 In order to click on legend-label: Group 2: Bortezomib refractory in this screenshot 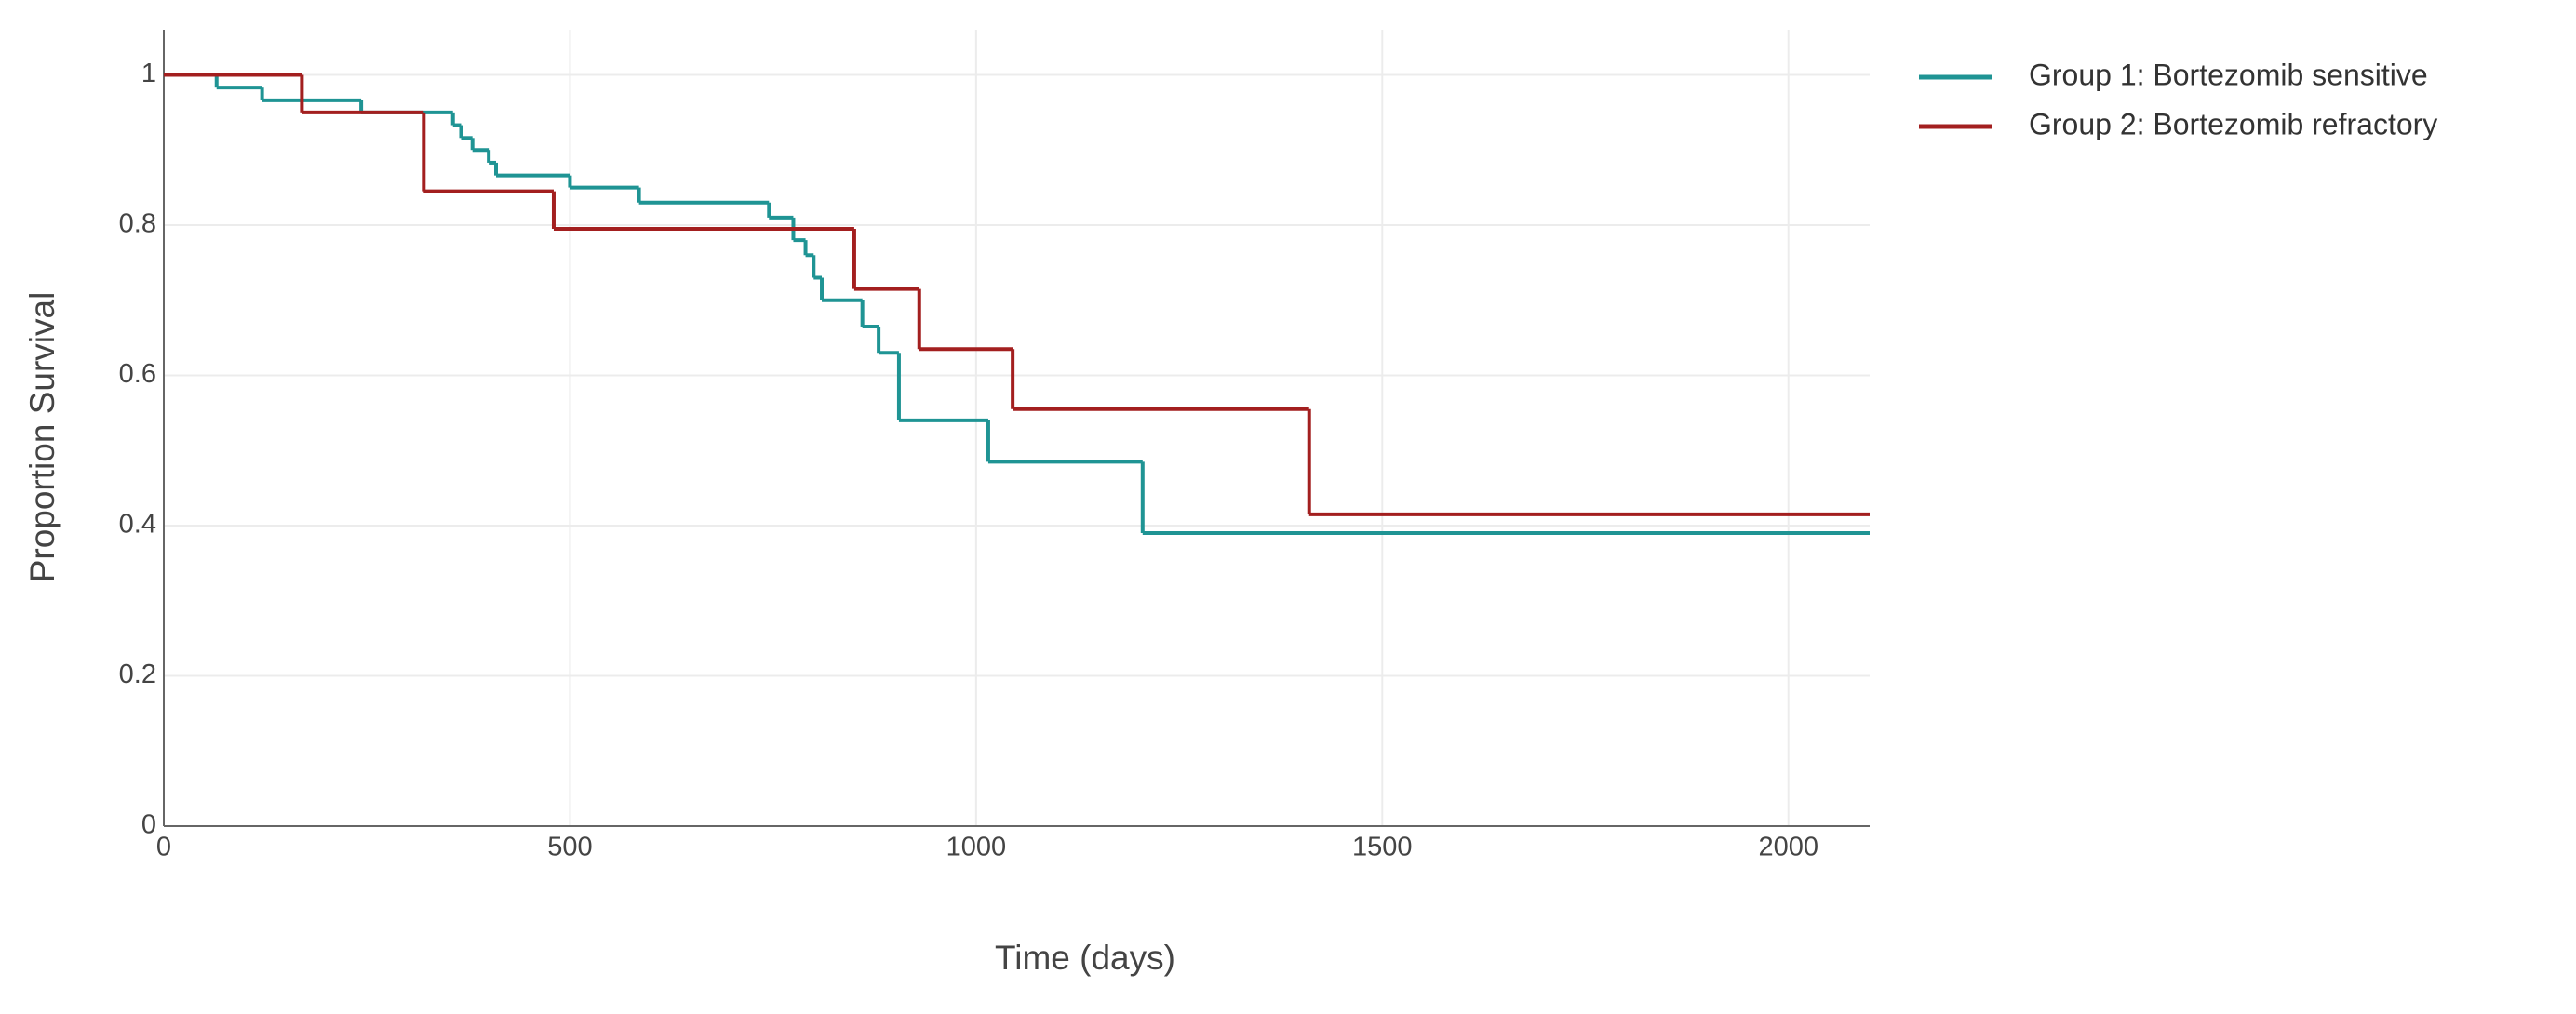, I will do `click(2233, 123)`.